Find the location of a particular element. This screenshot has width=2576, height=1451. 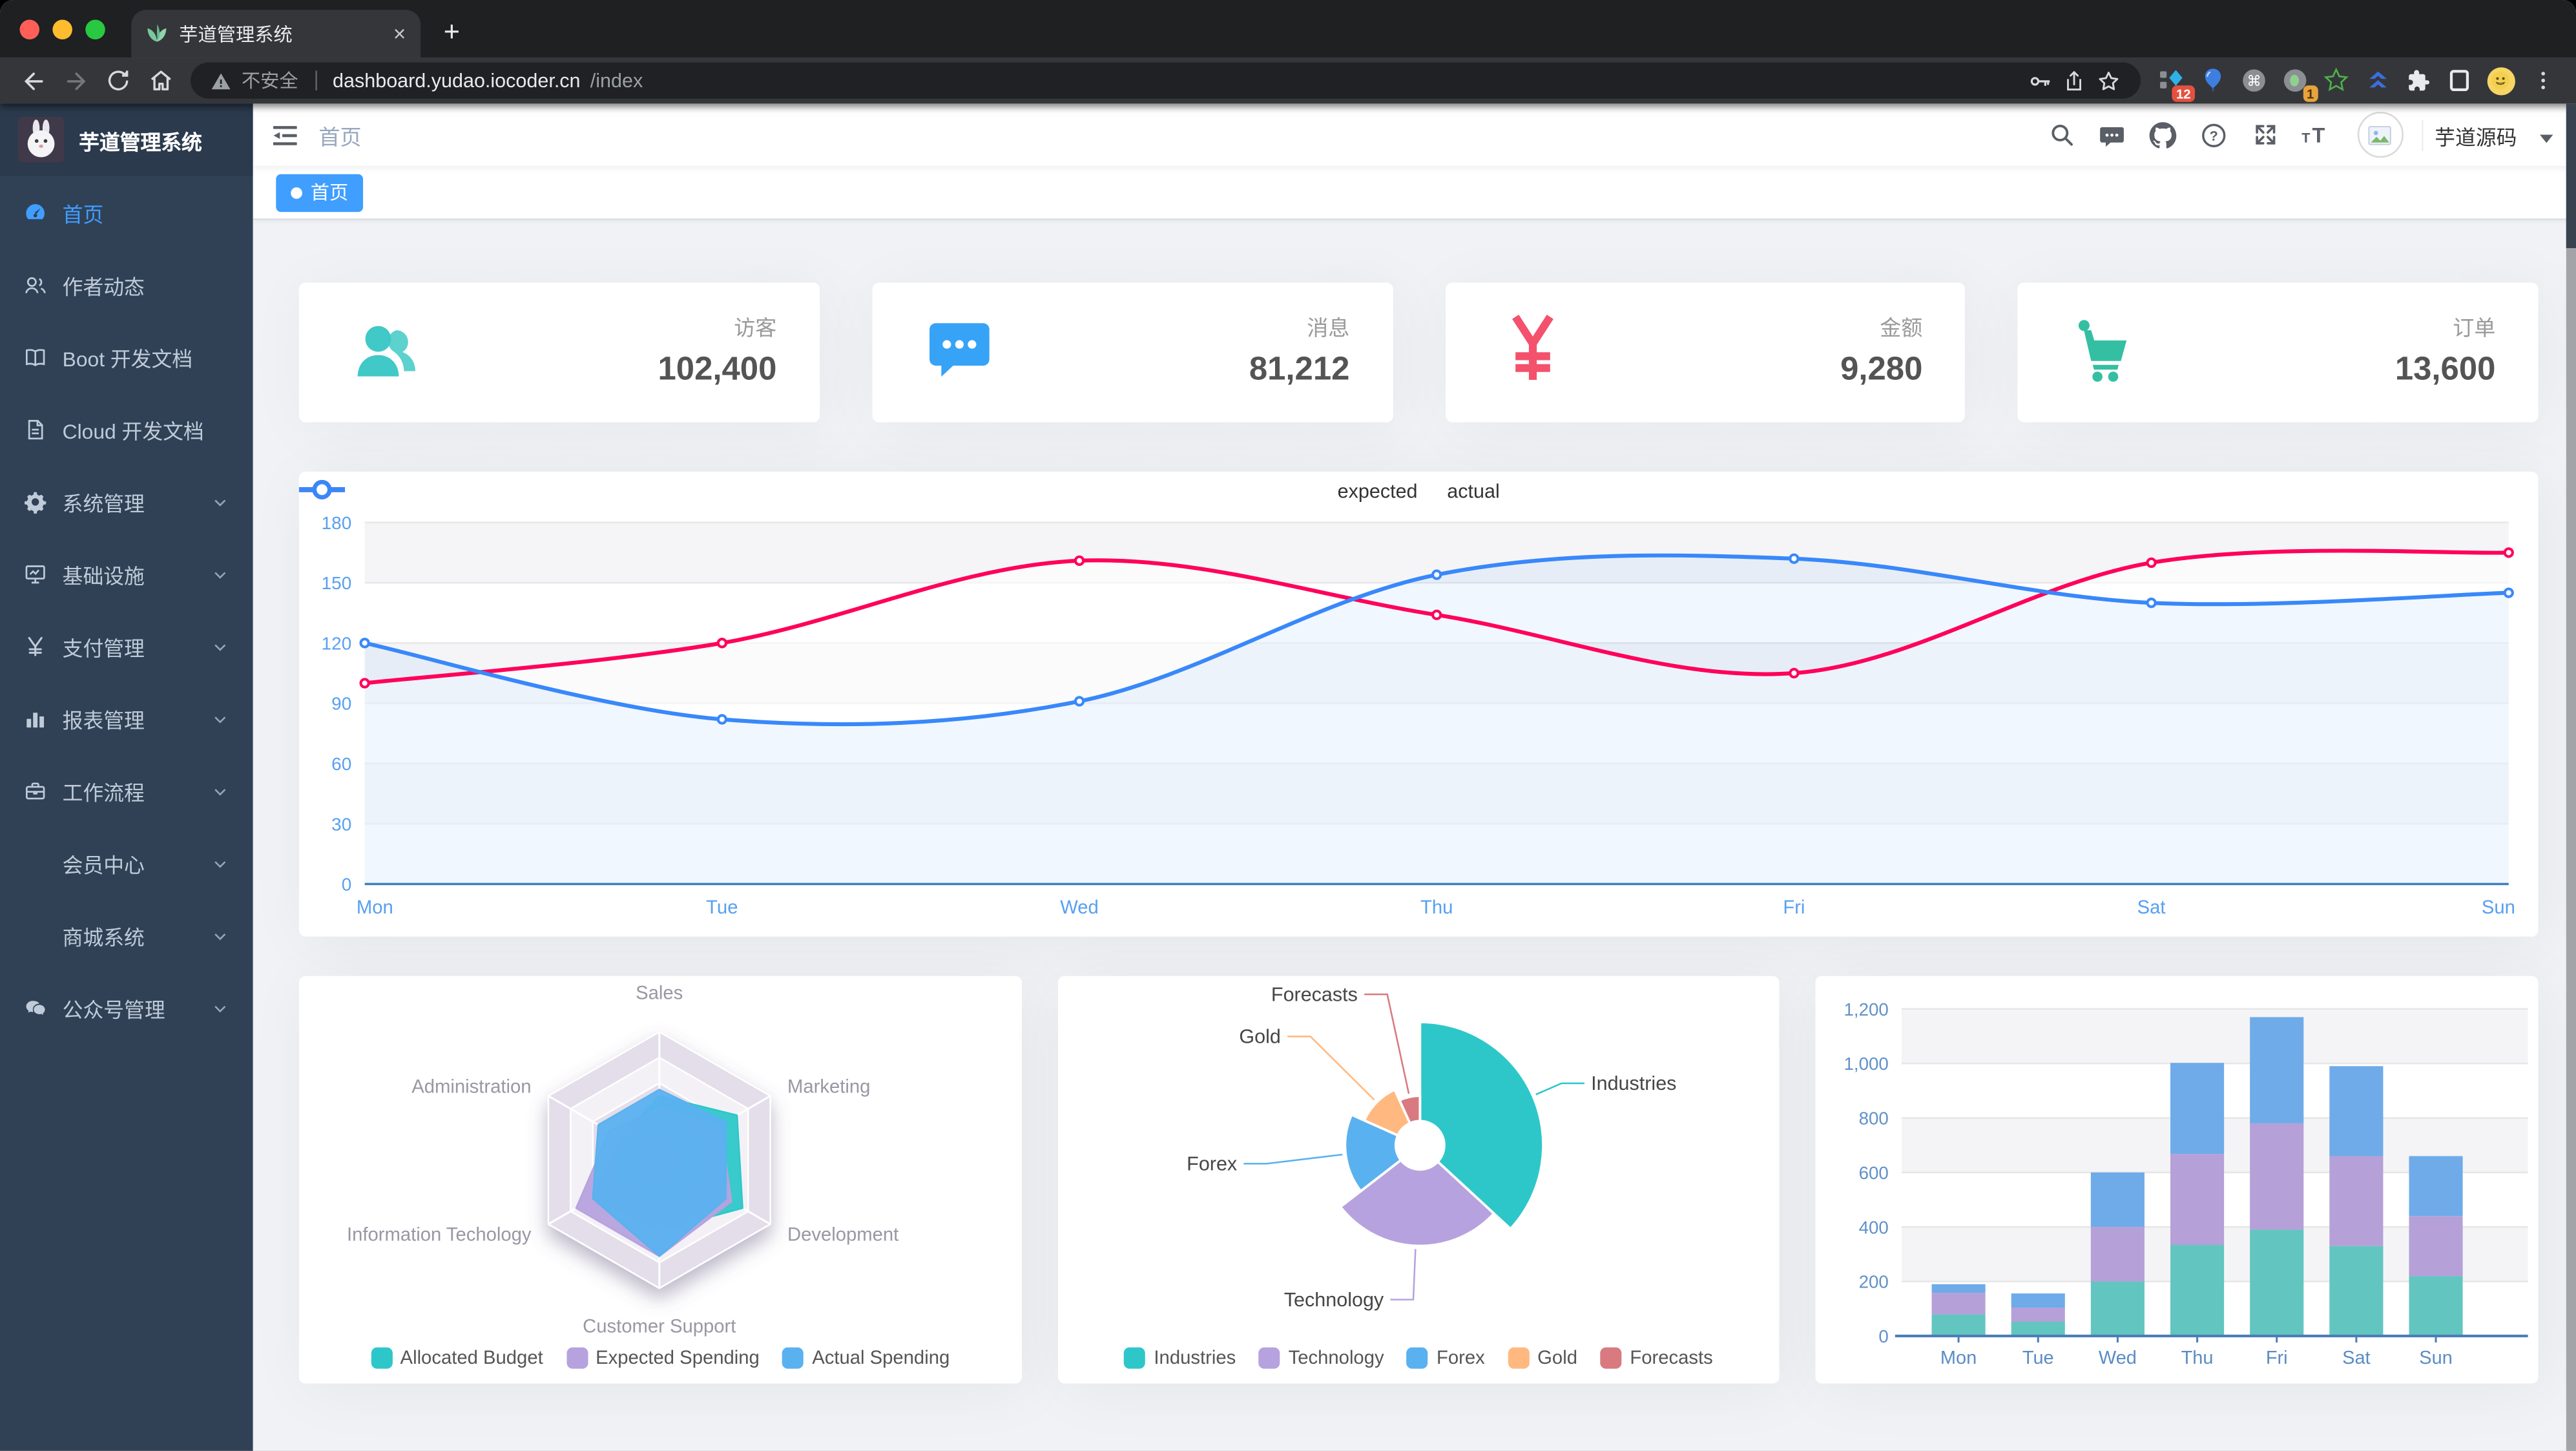

app-title: 芋道管理系统 is located at coordinates (140, 142).